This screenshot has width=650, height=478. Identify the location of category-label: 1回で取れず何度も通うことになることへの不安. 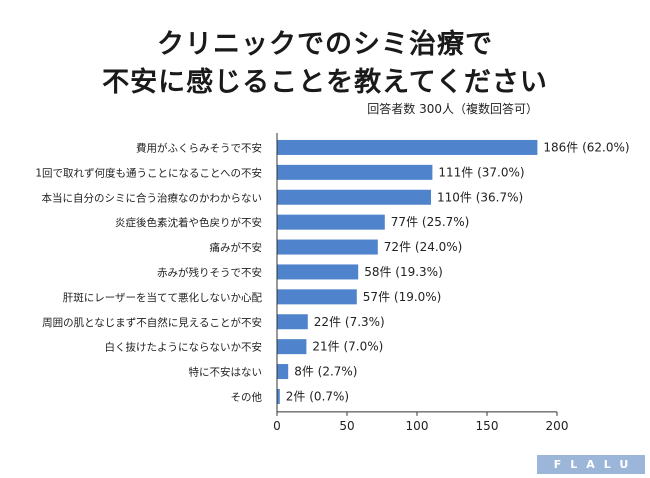
(148, 172).